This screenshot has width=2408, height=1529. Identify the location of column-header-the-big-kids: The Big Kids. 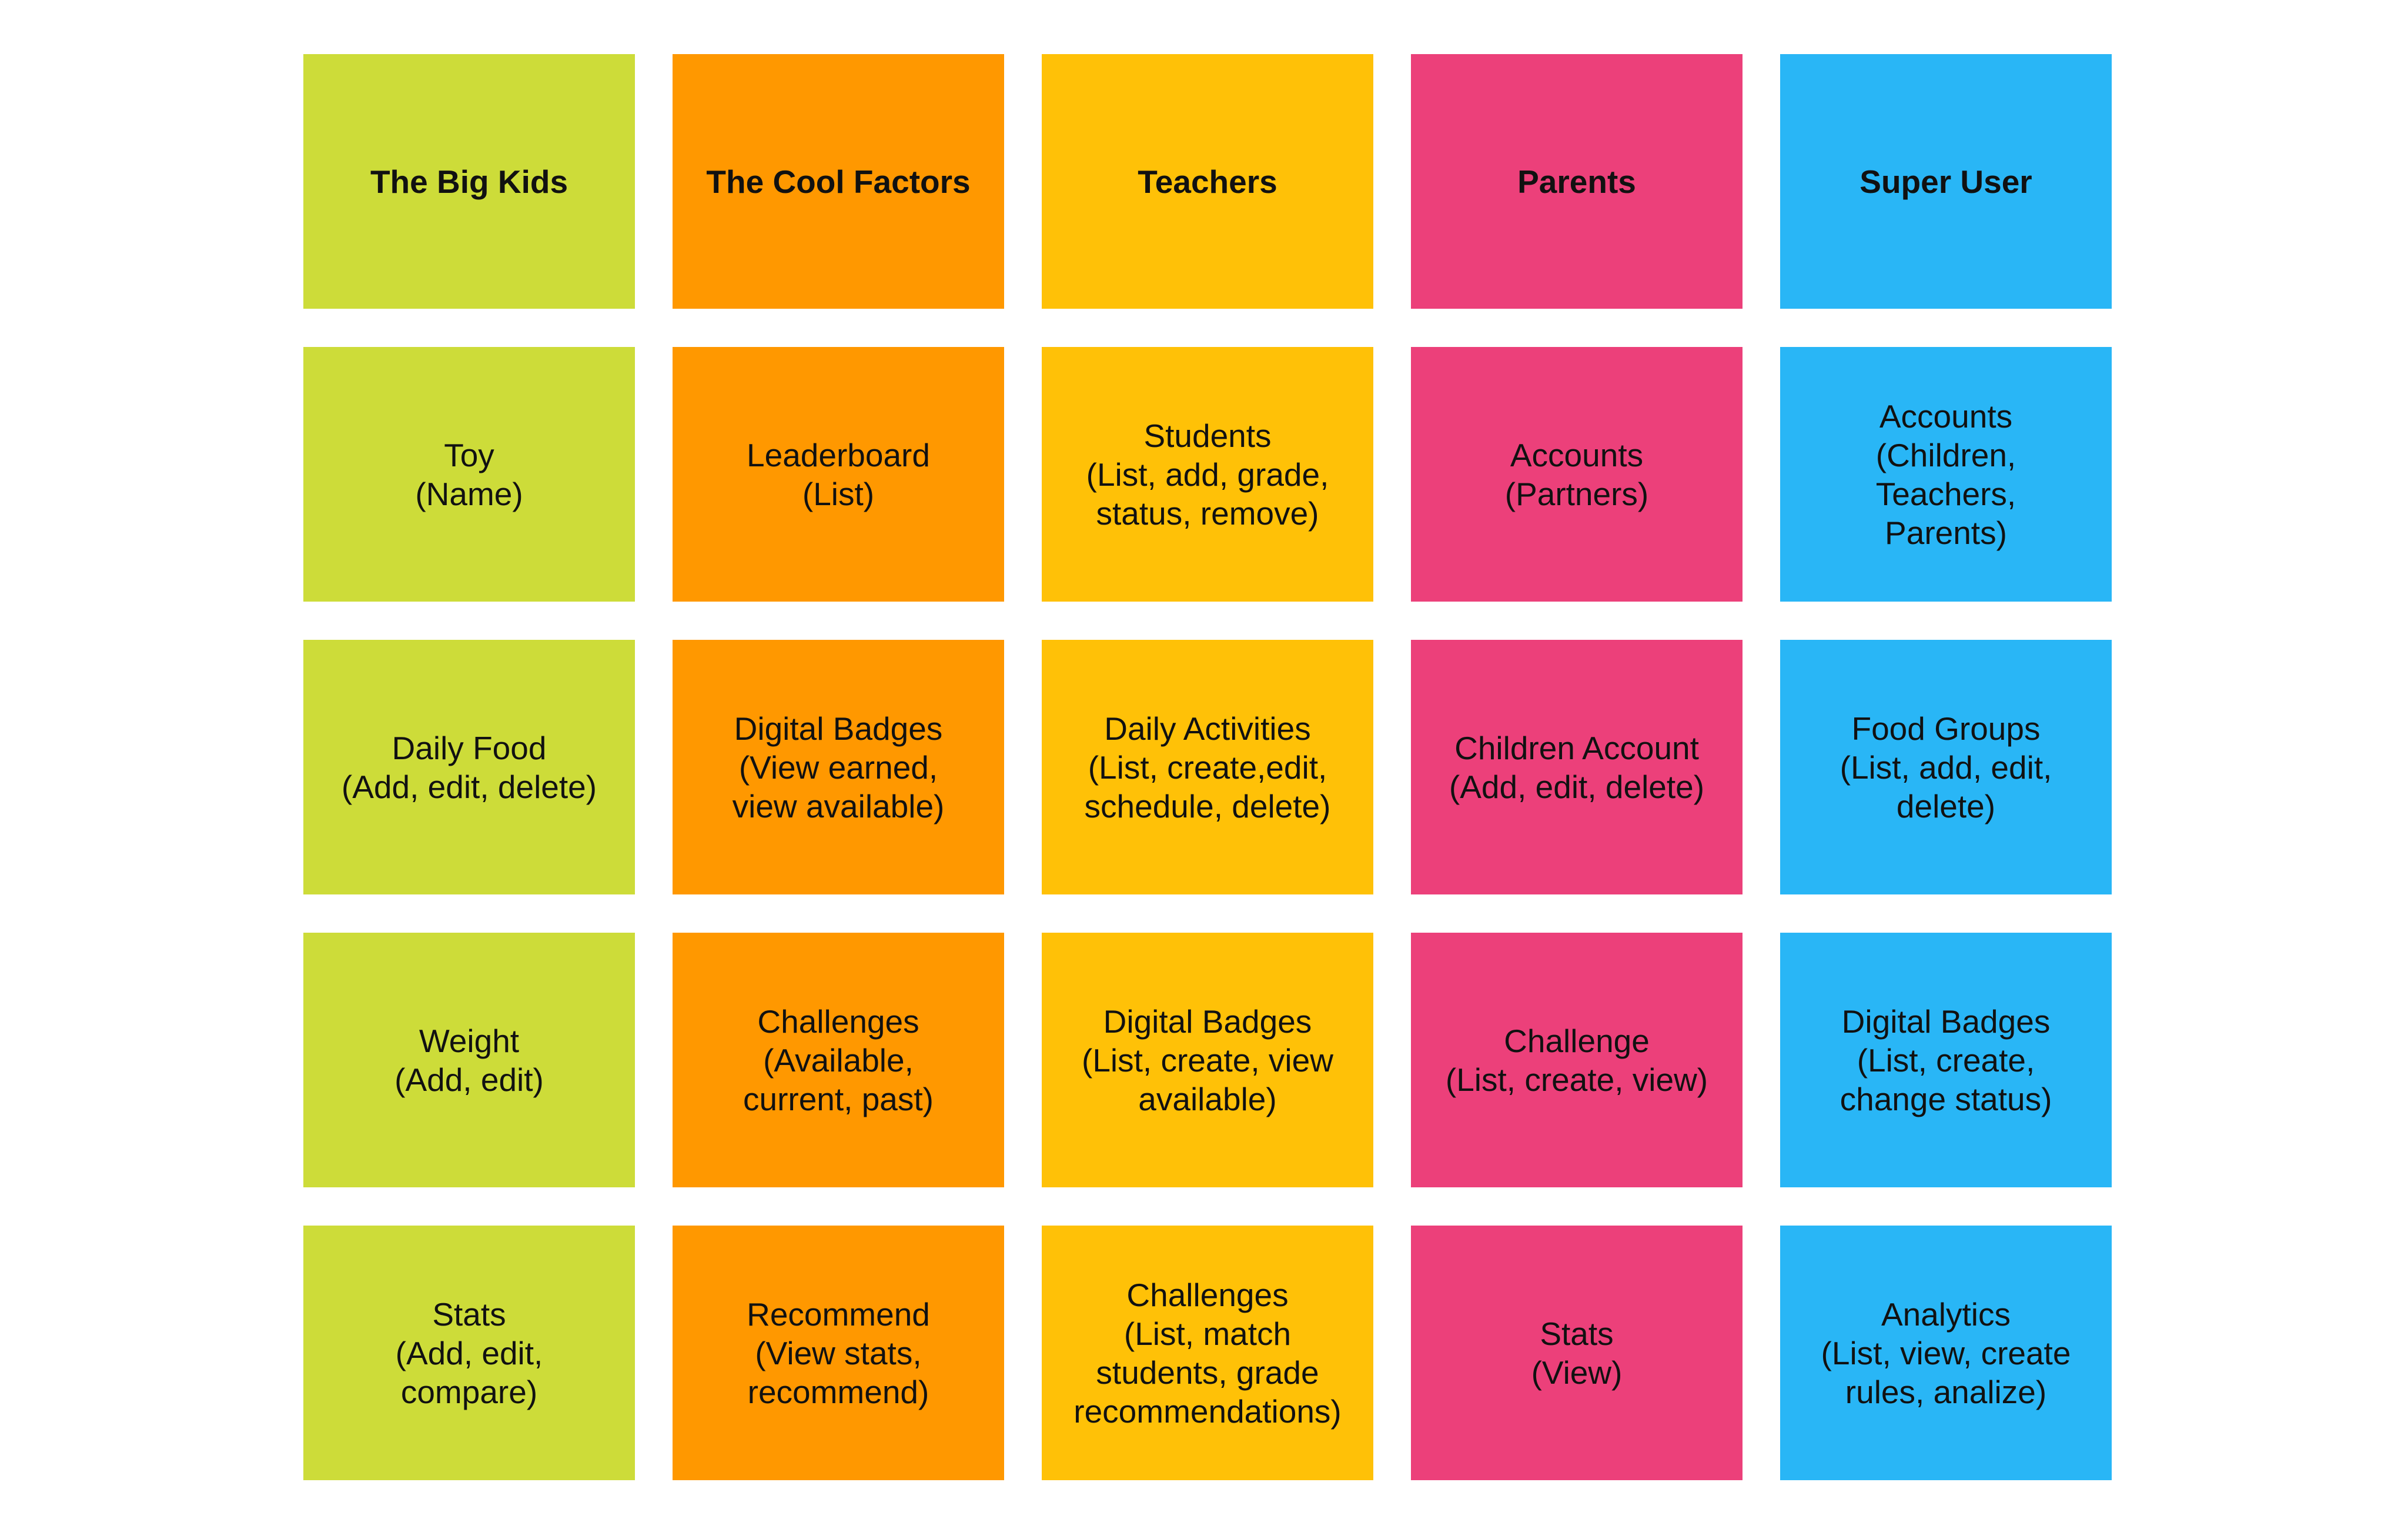
(469, 181).